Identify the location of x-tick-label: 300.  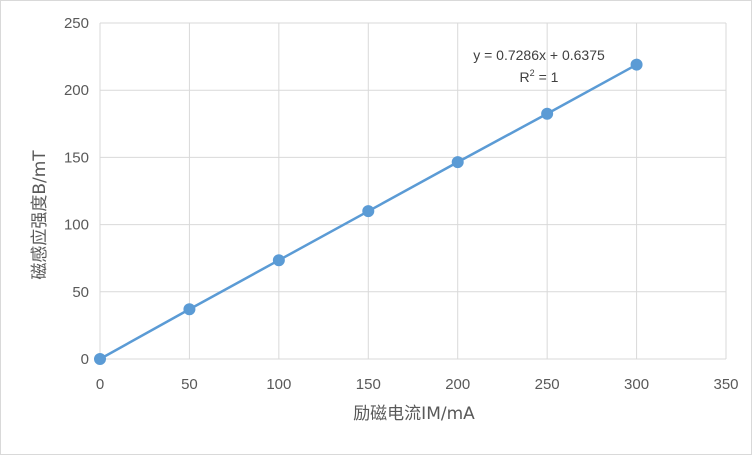
(636, 384).